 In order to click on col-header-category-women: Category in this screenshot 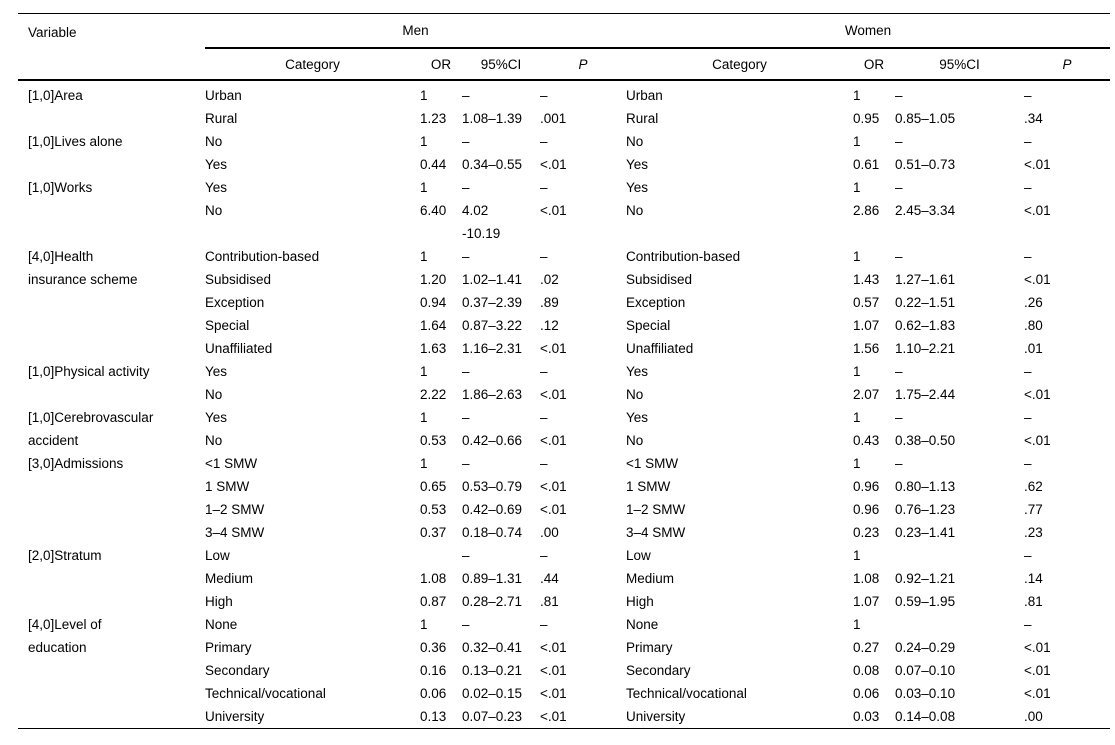, I will do `click(740, 64)`.